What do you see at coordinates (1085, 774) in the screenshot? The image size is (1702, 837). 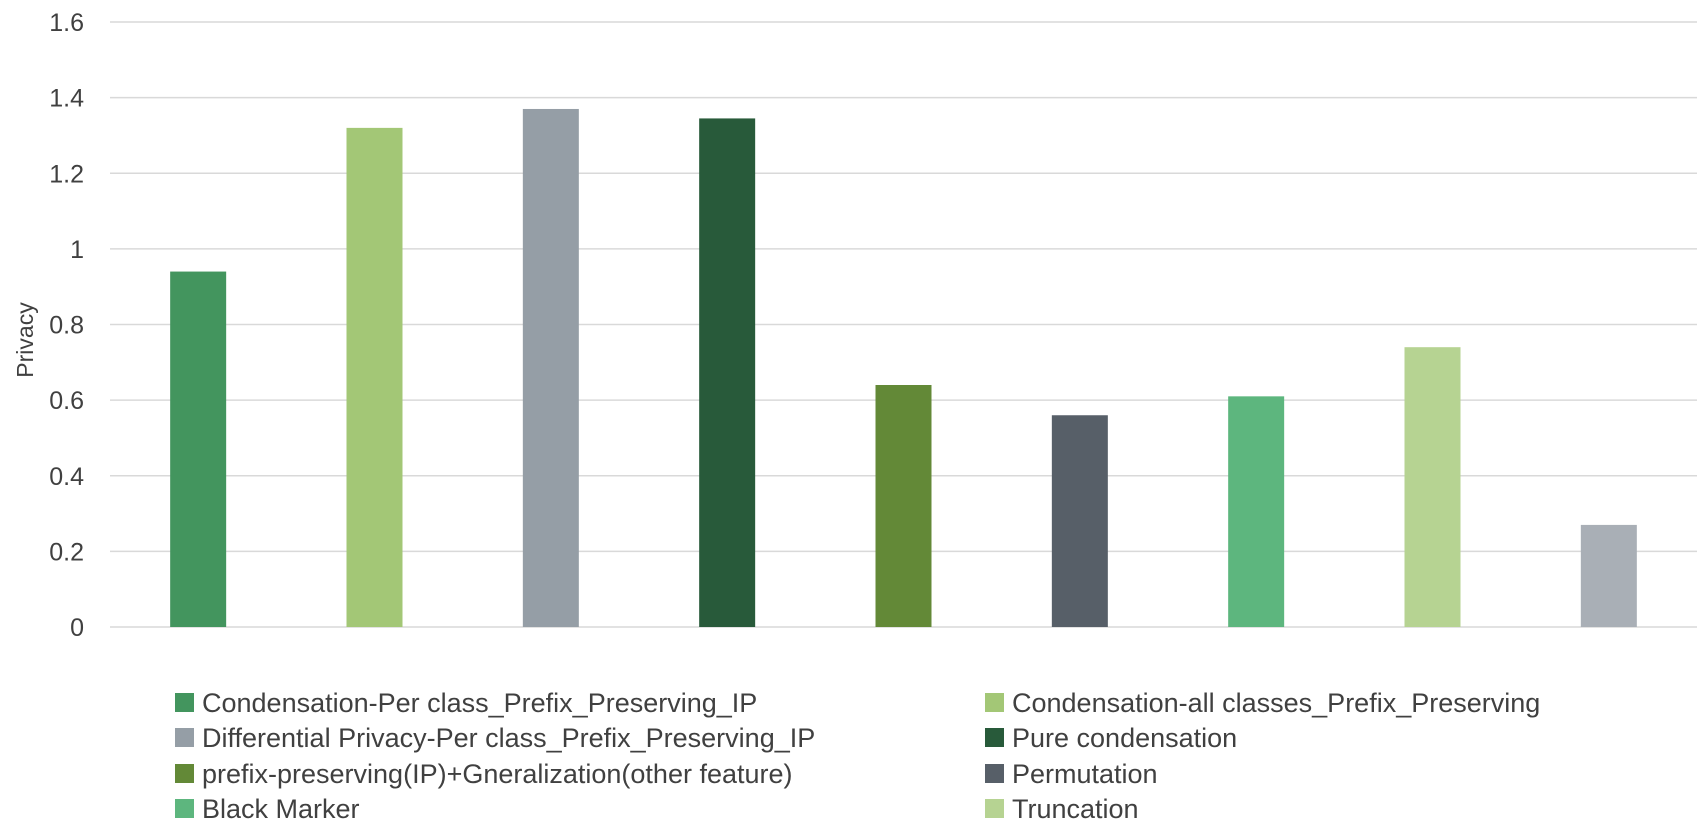 I see `legend-label: Permutation` at bounding box center [1085, 774].